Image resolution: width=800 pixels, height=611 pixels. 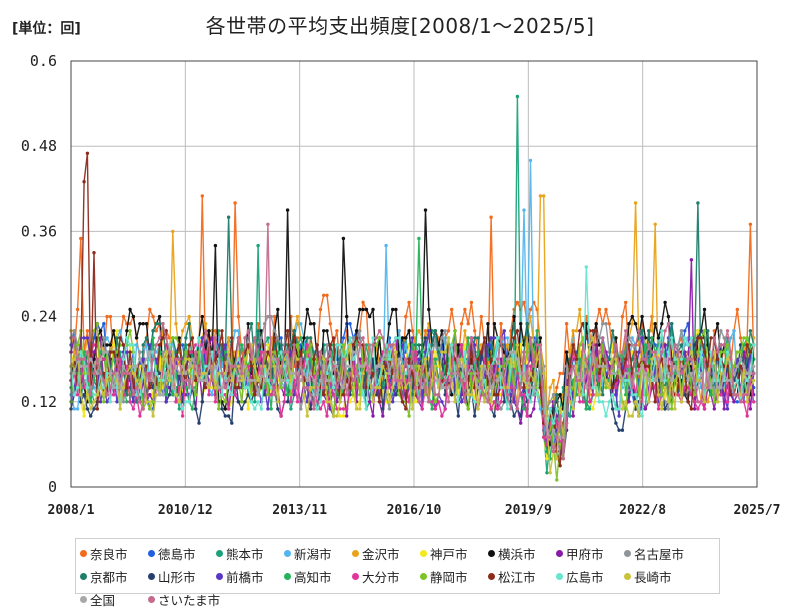 I want to click on y-tick-label: 0.48, so click(x=39, y=146).